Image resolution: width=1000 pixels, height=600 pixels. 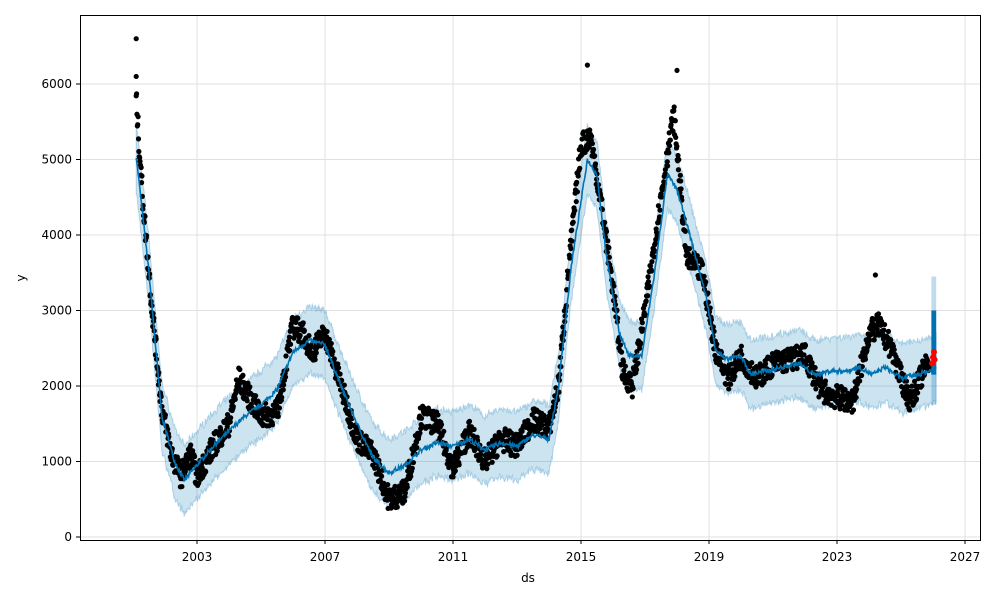 What do you see at coordinates (56, 311) in the screenshot?
I see `y-tick-label: 3000` at bounding box center [56, 311].